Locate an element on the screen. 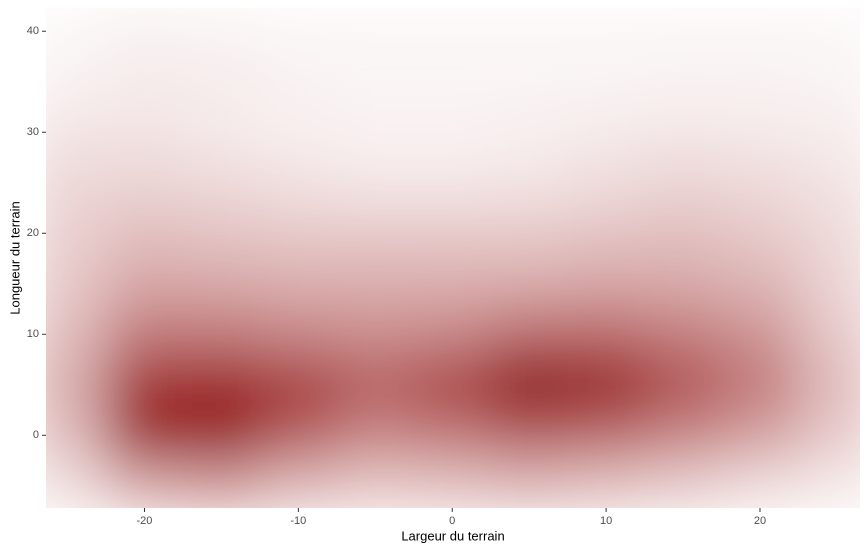  y-tick-label: 40 is located at coordinates (33, 31).